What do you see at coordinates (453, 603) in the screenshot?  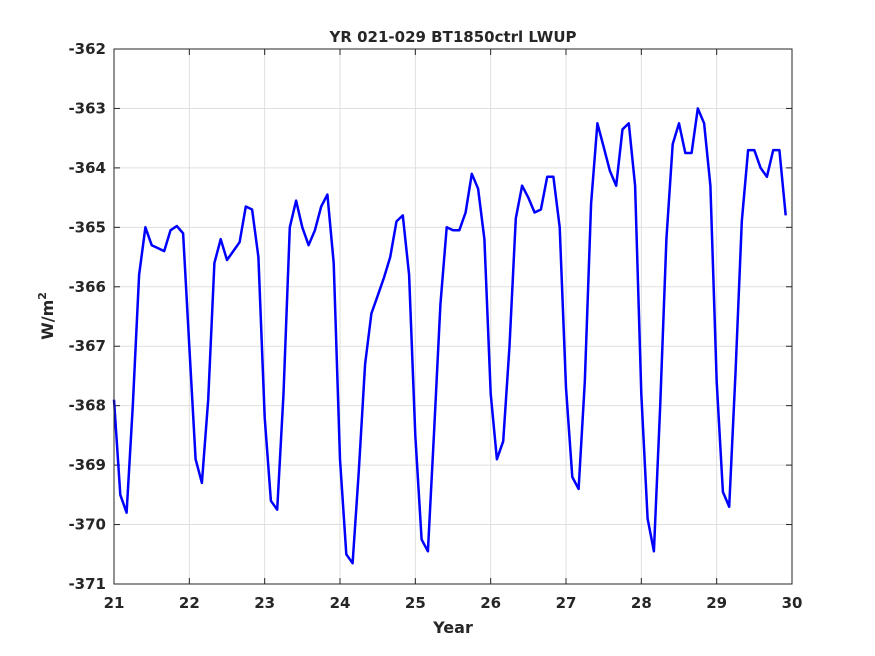 I see `x-tick-labels: 21 22 23 24 25 26 27 28 29 30` at bounding box center [453, 603].